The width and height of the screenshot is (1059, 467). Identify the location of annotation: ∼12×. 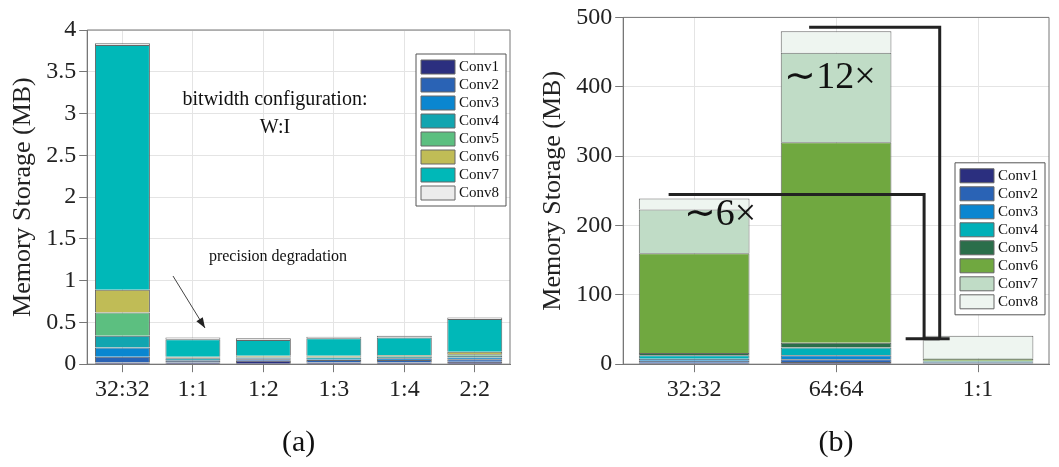
(830, 74).